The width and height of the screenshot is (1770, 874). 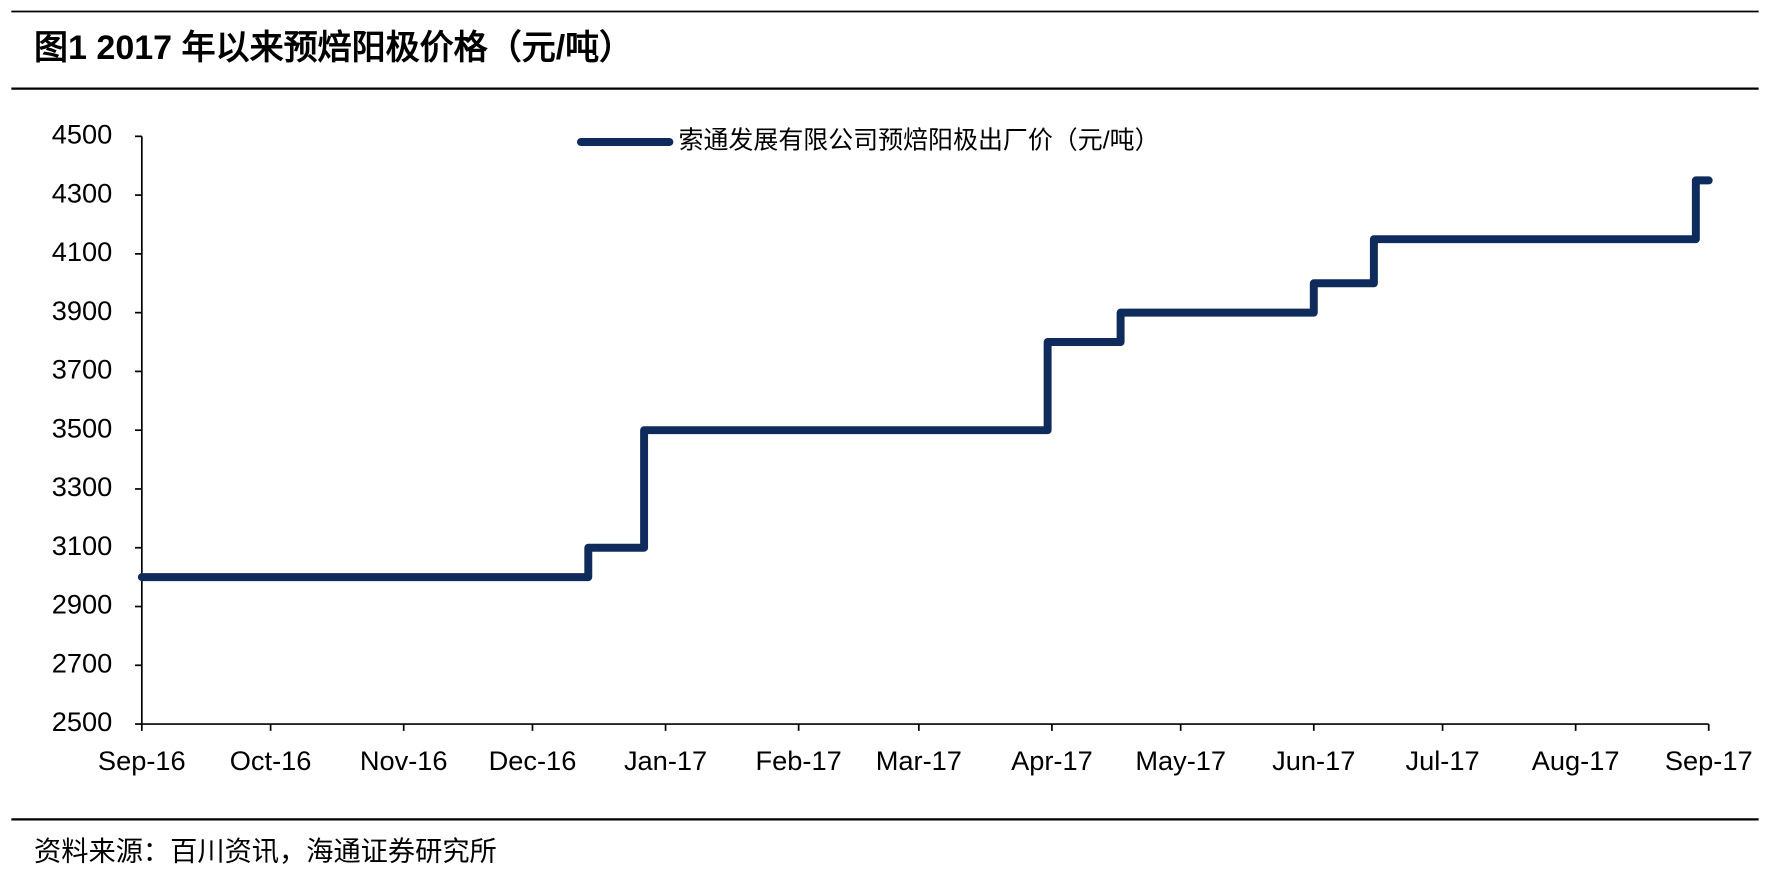 What do you see at coordinates (82, 134) in the screenshot?
I see `y-tick-label: 4500` at bounding box center [82, 134].